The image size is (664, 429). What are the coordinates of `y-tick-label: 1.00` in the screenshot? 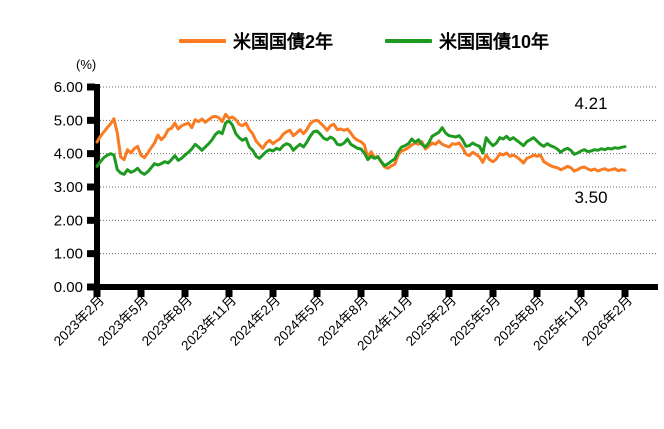 It's located at (68, 254).